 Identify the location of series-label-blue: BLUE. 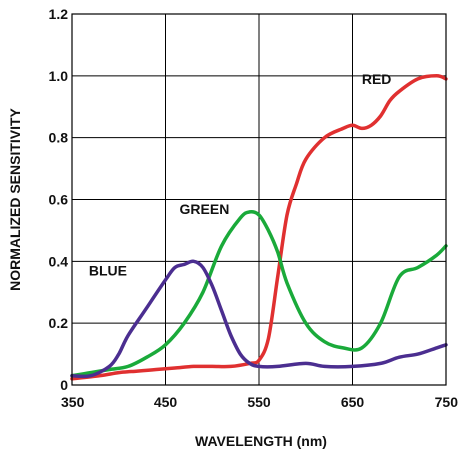
(108, 271).